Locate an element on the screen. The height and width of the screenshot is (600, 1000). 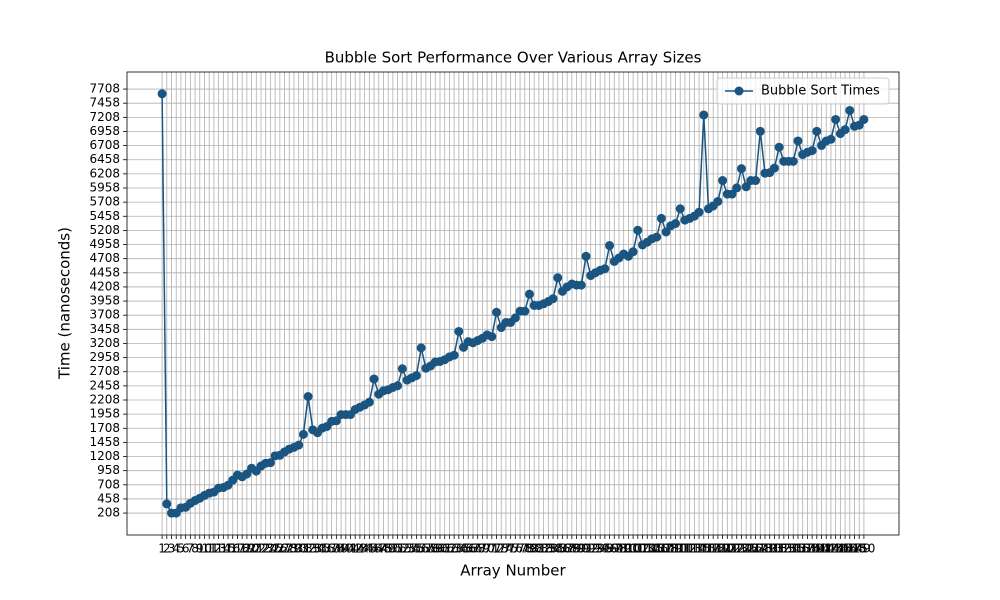
x-tick-label: 70 is located at coordinates (486, 549).